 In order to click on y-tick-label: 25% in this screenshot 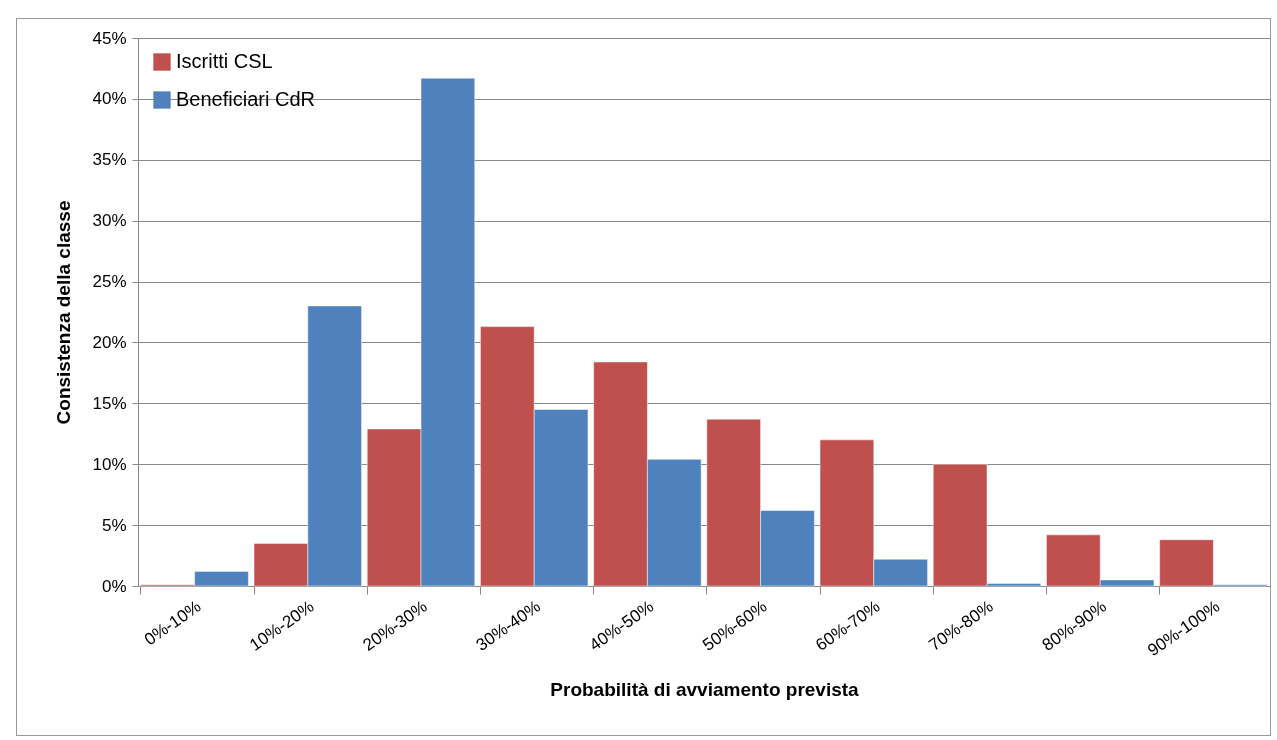, I will do `click(109, 282)`.